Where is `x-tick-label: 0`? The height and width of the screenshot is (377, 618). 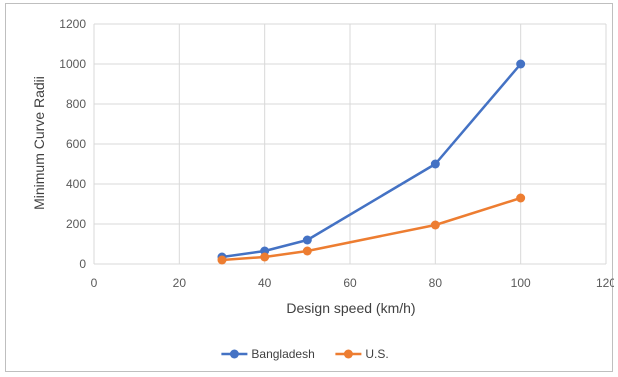
x-tick-label: 0 is located at coordinates (94, 283).